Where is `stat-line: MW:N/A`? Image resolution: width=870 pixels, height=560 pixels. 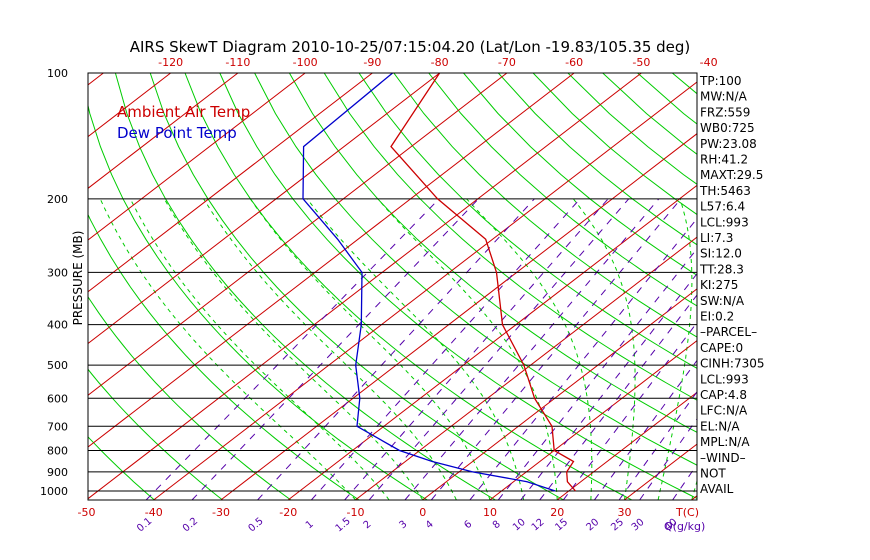
stat-line: MW:N/A is located at coordinates (724, 97).